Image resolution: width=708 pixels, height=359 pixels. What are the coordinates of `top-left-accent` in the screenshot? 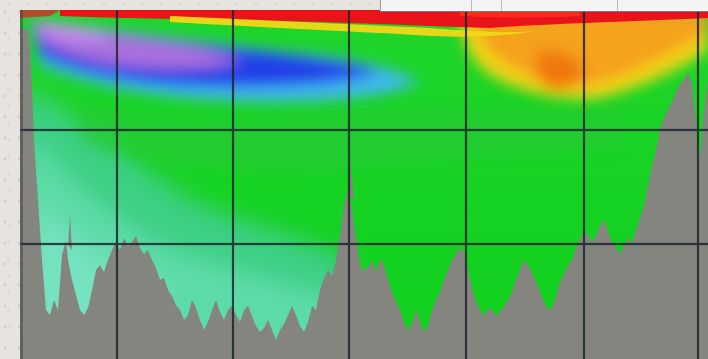 It's located at (40, 14).